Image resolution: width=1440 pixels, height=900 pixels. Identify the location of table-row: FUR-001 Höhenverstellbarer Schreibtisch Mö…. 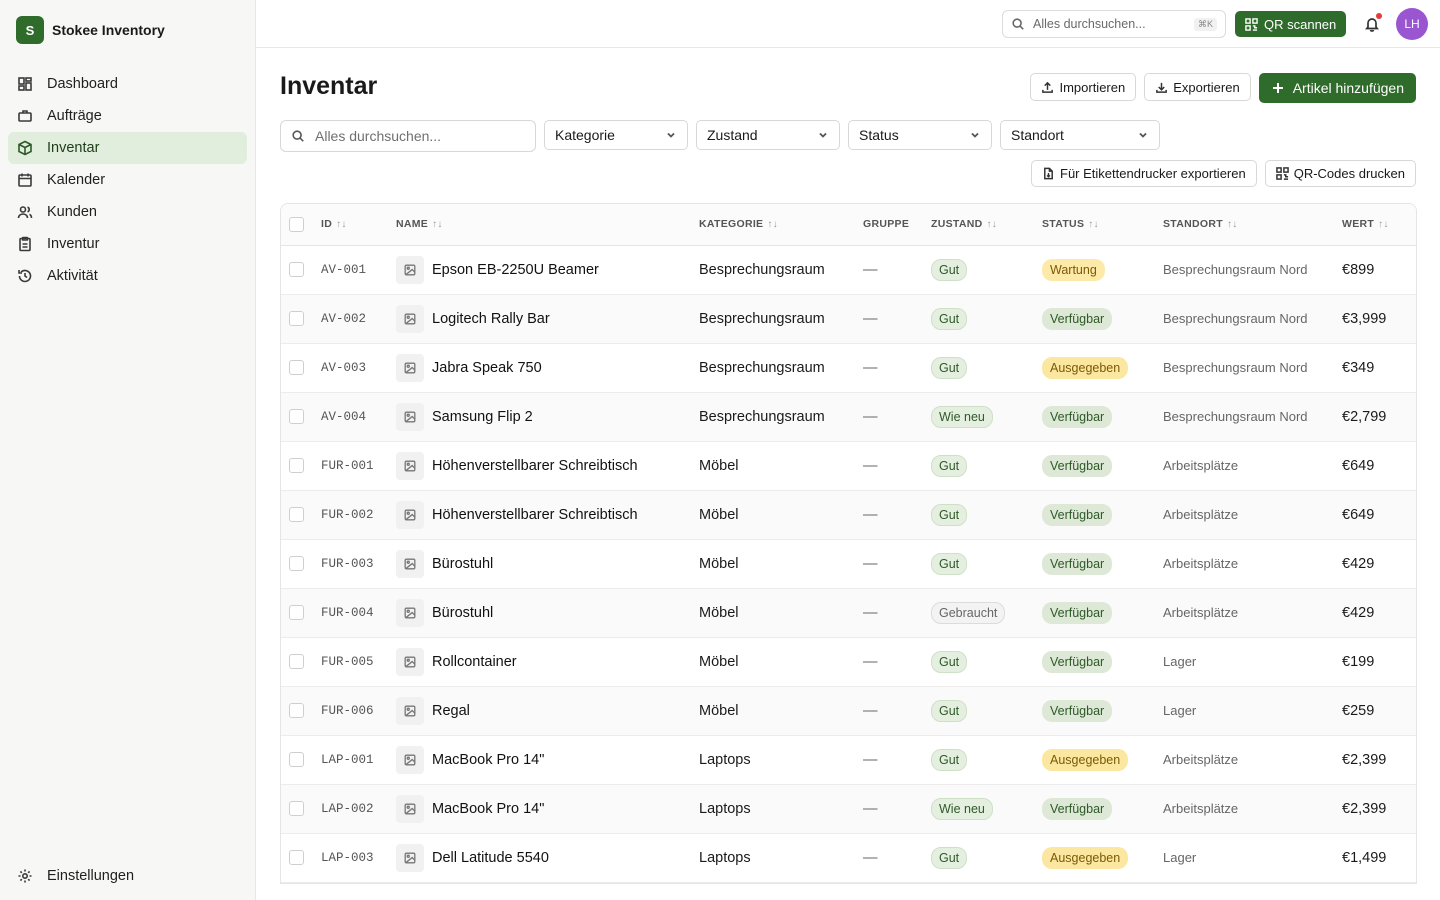
(848, 465).